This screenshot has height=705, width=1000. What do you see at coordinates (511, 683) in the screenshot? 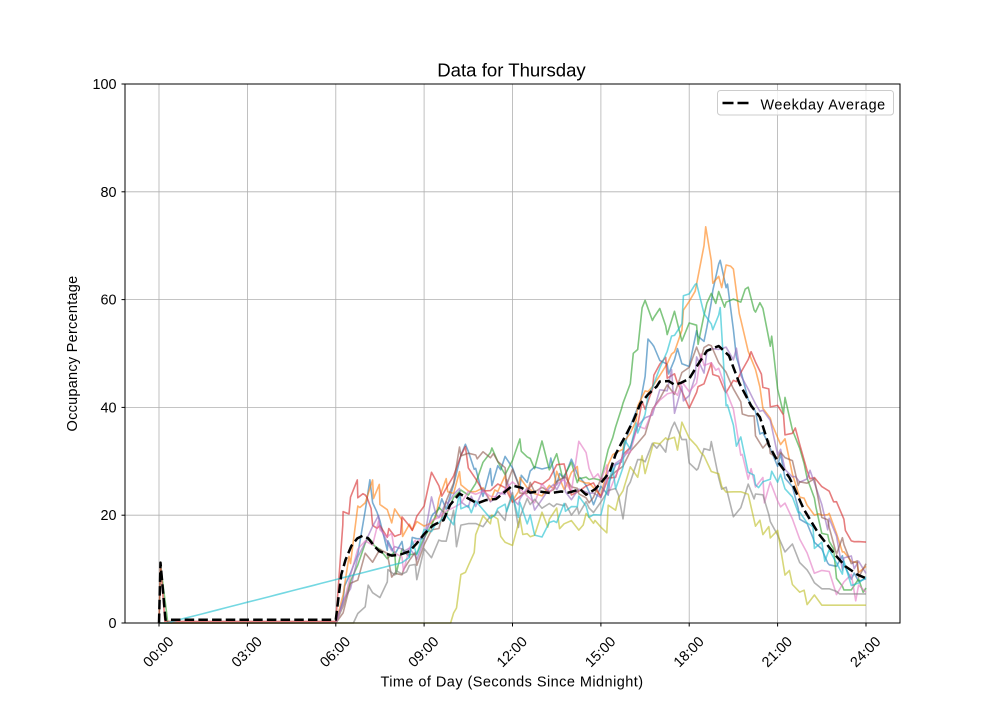
I see `svg-text:Time of Day (Seconds Since Mid: Time of Day (Seconds Since Midnight)` at bounding box center [511, 683].